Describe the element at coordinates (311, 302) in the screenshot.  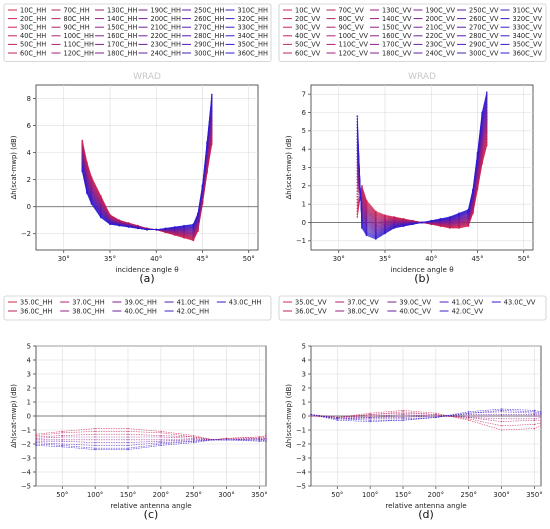
I see `legend-label: 35.0C_VV` at that location.